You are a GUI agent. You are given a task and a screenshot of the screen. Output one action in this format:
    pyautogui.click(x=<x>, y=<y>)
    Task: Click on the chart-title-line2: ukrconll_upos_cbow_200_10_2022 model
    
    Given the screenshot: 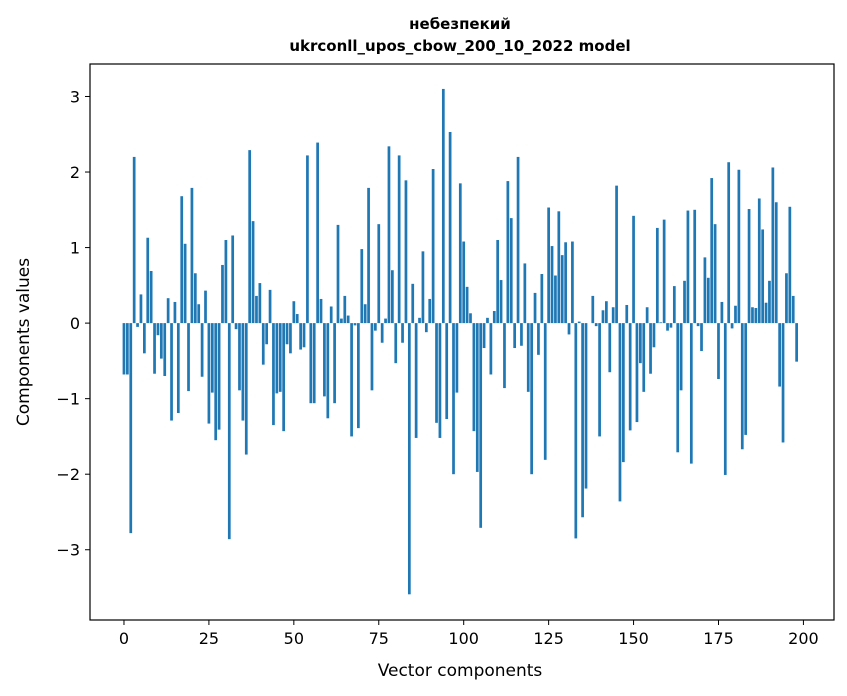 What is the action you would take?
    pyautogui.click(x=459, y=46)
    